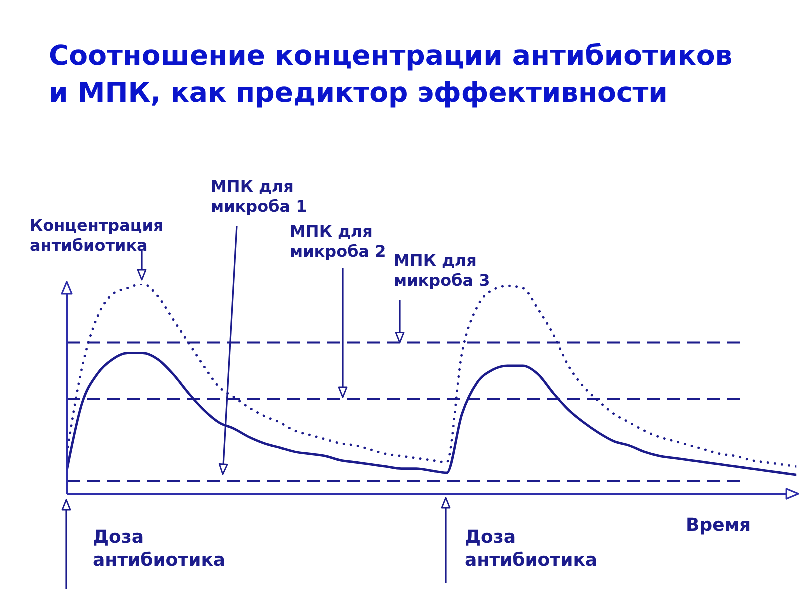 This screenshot has width=800, height=600. What do you see at coordinates (97, 236) in the screenshot?
I see `y-axis-title: Концентрация антибиотика` at bounding box center [97, 236].